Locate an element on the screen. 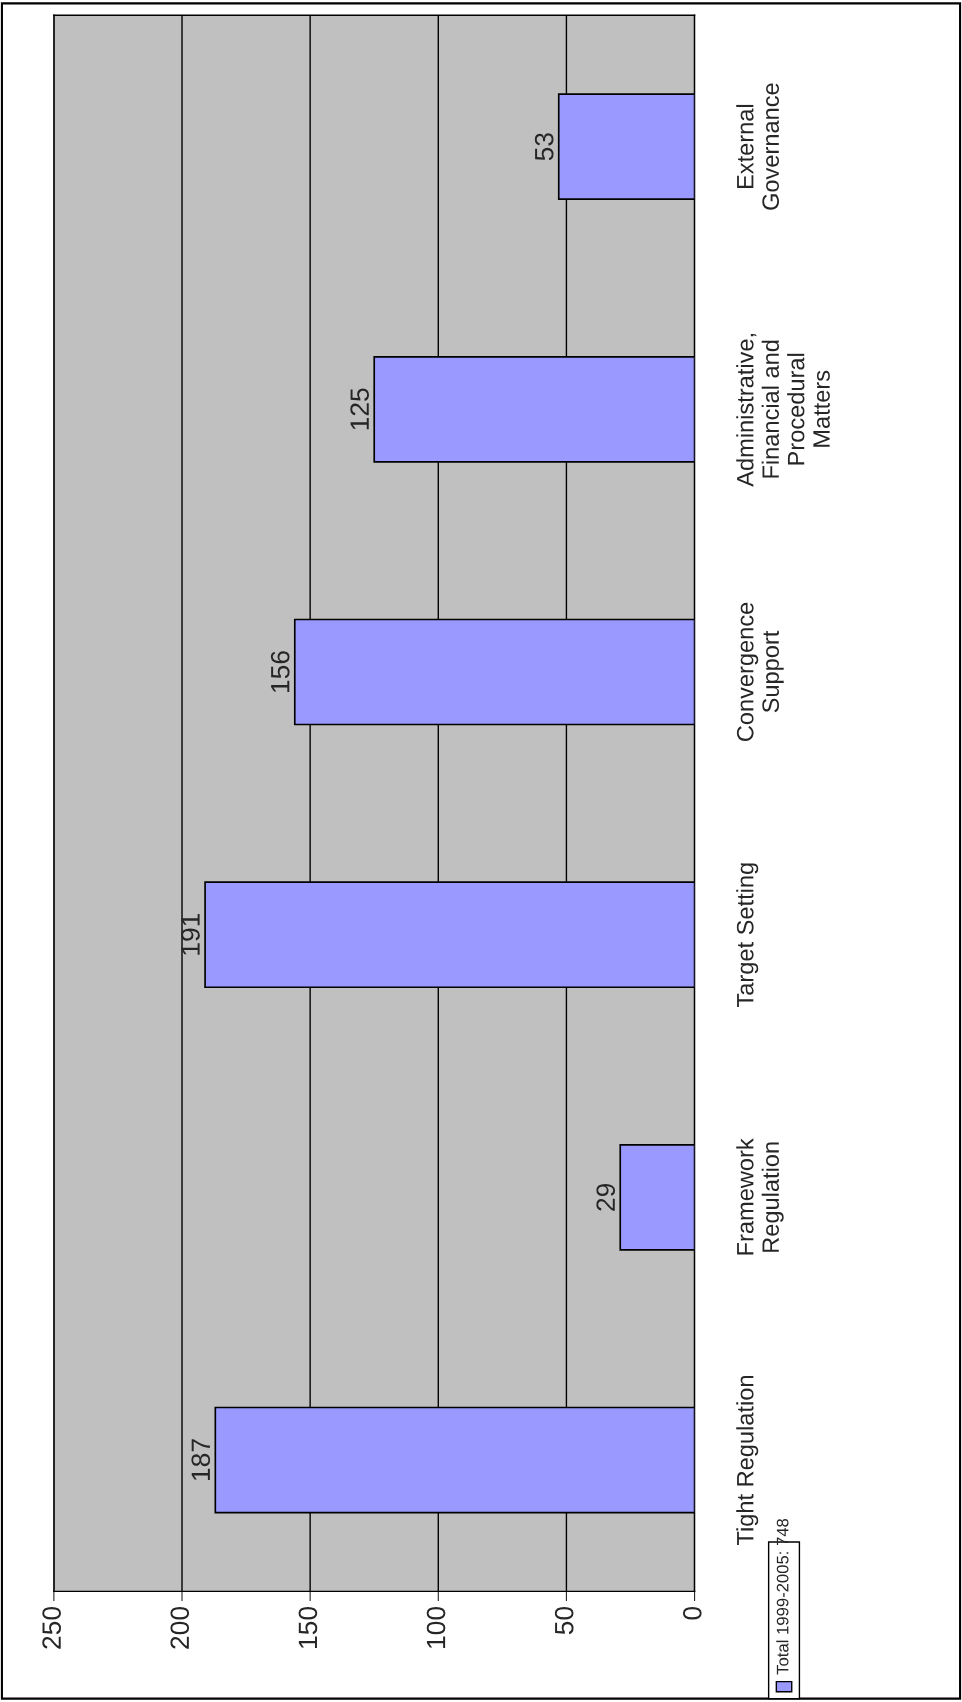 The height and width of the screenshot is (1702, 962). y-tick-label: Tight Regulation is located at coordinates (747, 1461).